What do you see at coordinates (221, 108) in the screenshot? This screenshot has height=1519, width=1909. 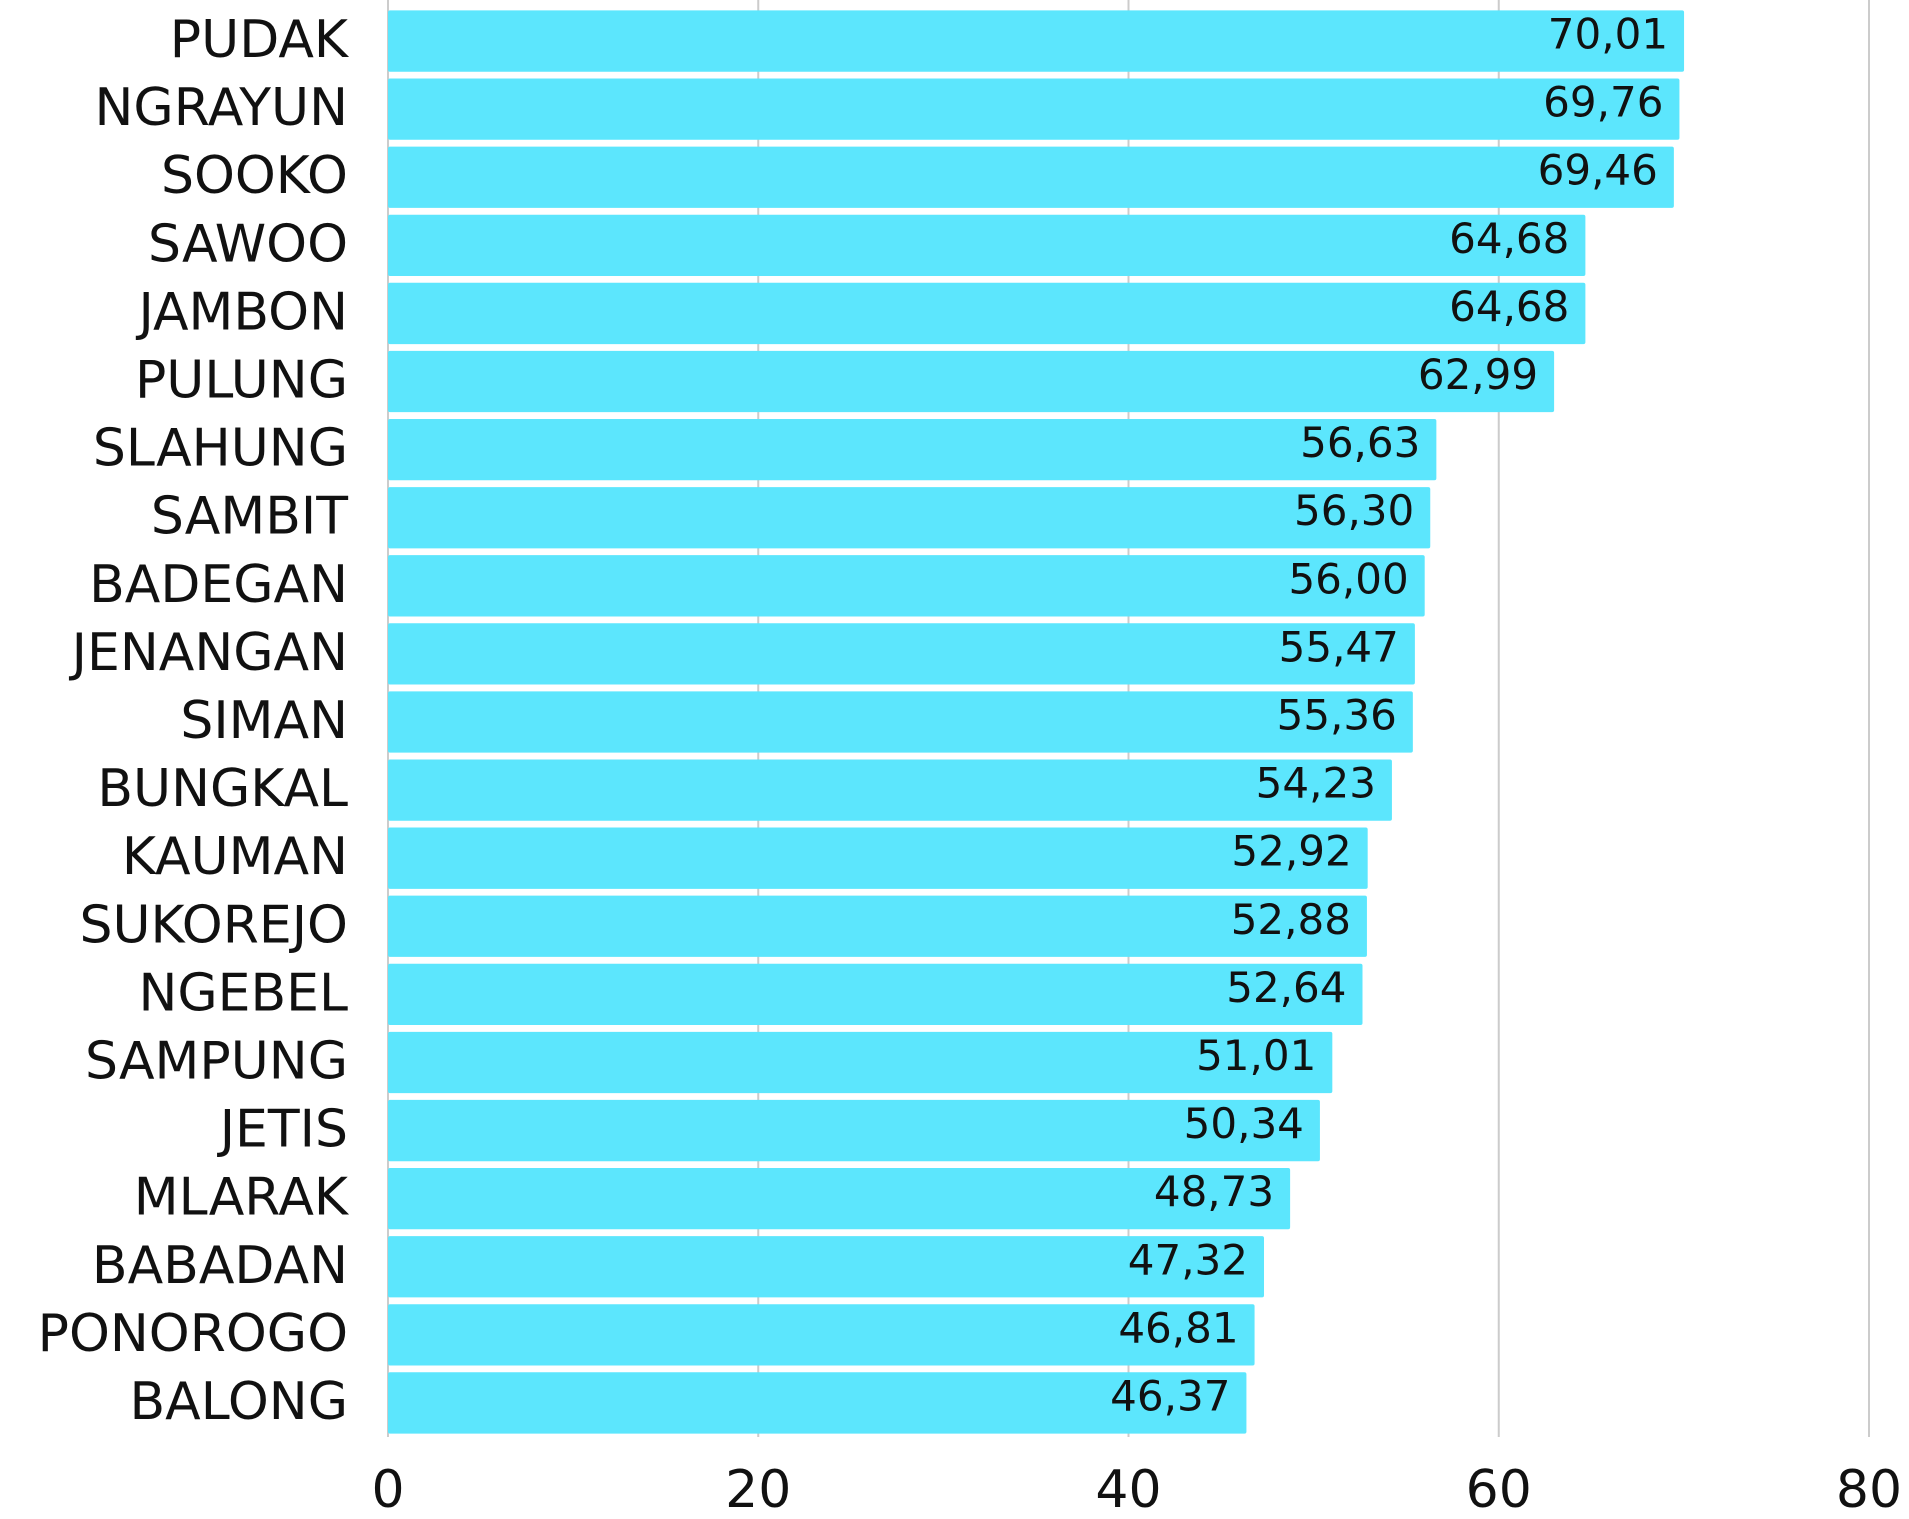 I see `y-tick-label: NGRAYUN` at bounding box center [221, 108].